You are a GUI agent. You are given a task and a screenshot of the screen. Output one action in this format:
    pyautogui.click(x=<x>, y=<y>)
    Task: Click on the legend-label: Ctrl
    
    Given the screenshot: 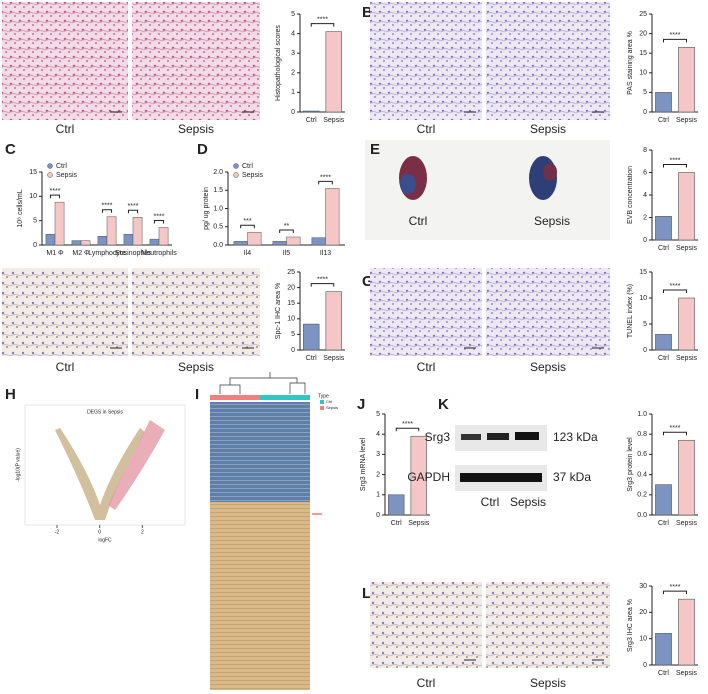 What is the action you would take?
    pyautogui.click(x=247, y=166)
    